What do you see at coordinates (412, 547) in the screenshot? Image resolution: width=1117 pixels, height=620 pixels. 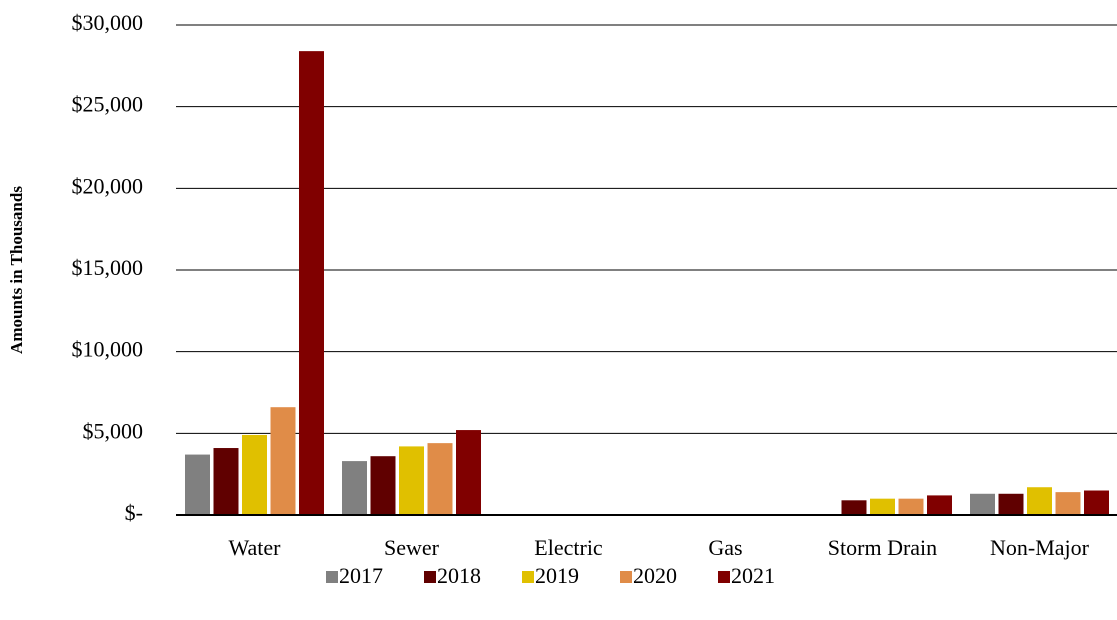 I see `x-tick-label: Sewer` at bounding box center [412, 547].